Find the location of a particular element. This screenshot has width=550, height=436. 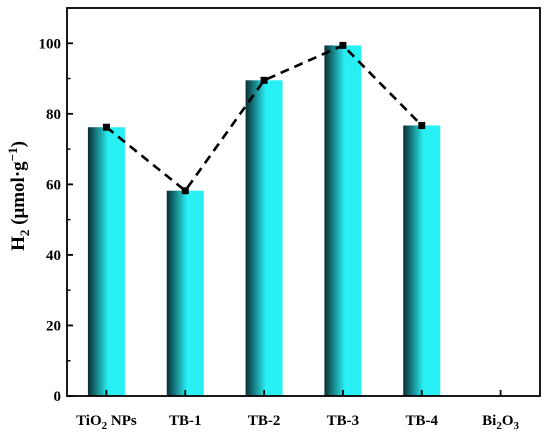

x-category-label-5: TB-4 is located at coordinates (421, 421).